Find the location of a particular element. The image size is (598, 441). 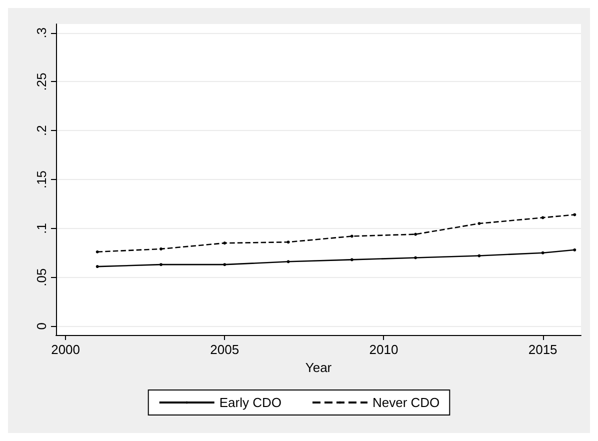

x-axis-title: Year is located at coordinates (318, 367).